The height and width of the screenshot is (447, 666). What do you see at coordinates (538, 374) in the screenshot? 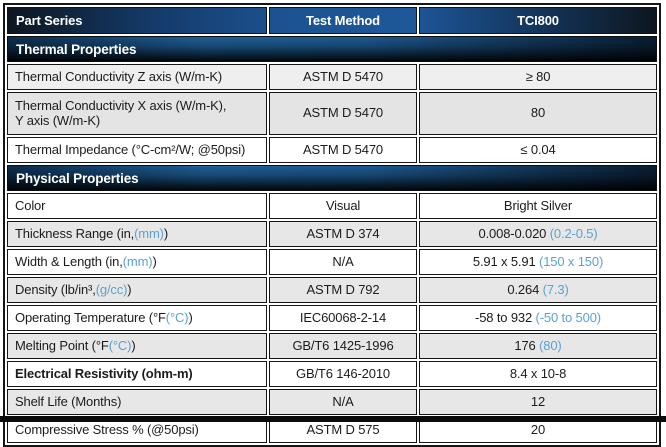
I see `value-cell: 8.4 x 10-8` at bounding box center [538, 374].